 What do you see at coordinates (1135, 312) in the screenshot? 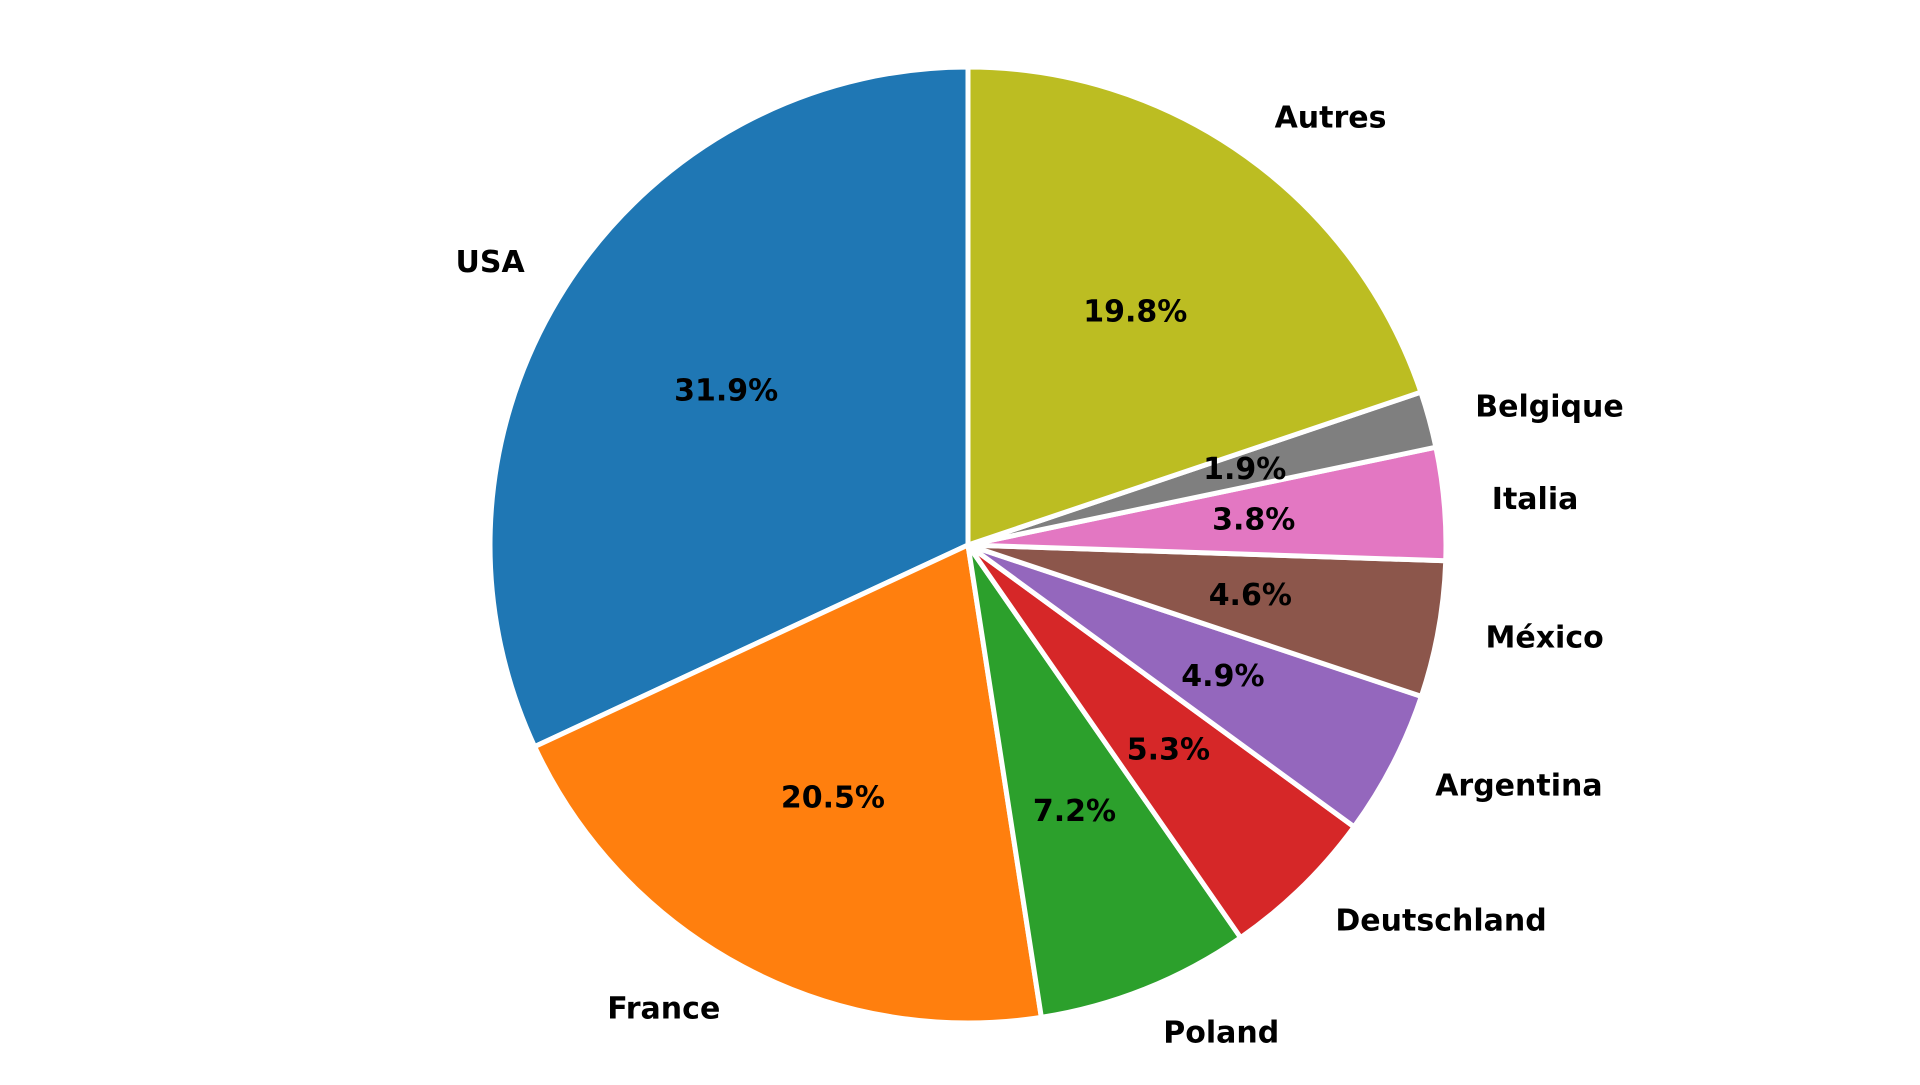
I see `pct-label-autres: 19.8%` at bounding box center [1135, 312].